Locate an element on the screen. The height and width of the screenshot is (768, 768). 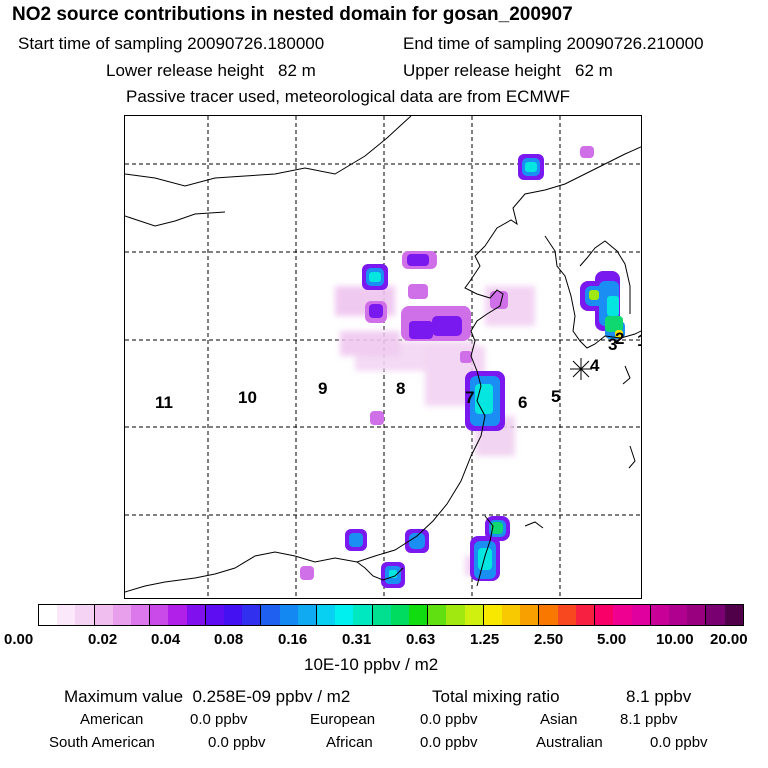
lower-release-height-label: Lower release height 82 m is located at coordinates (211, 70).